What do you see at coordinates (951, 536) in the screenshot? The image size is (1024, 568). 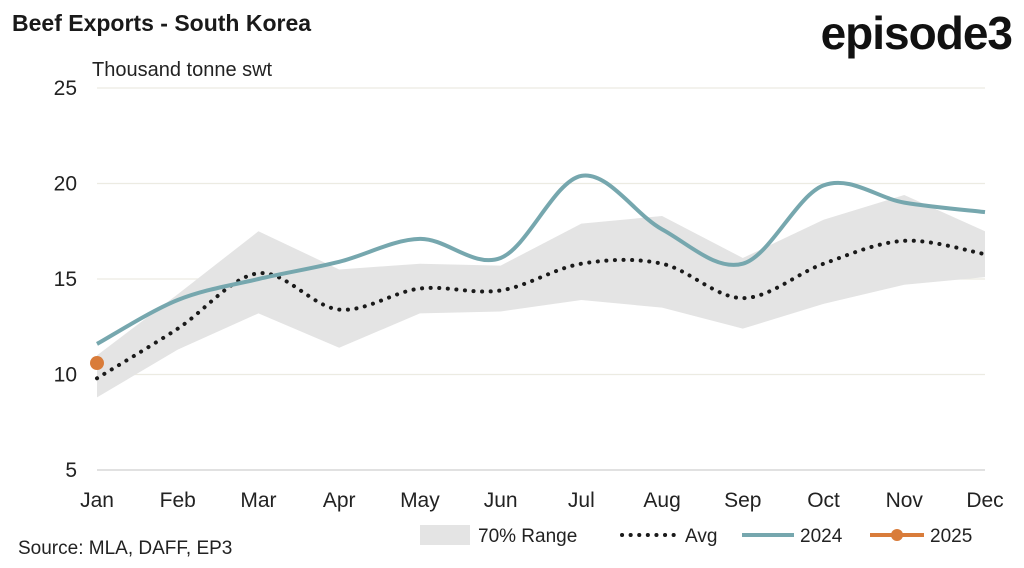 I see `legend-label-2025: 2025` at bounding box center [951, 536].